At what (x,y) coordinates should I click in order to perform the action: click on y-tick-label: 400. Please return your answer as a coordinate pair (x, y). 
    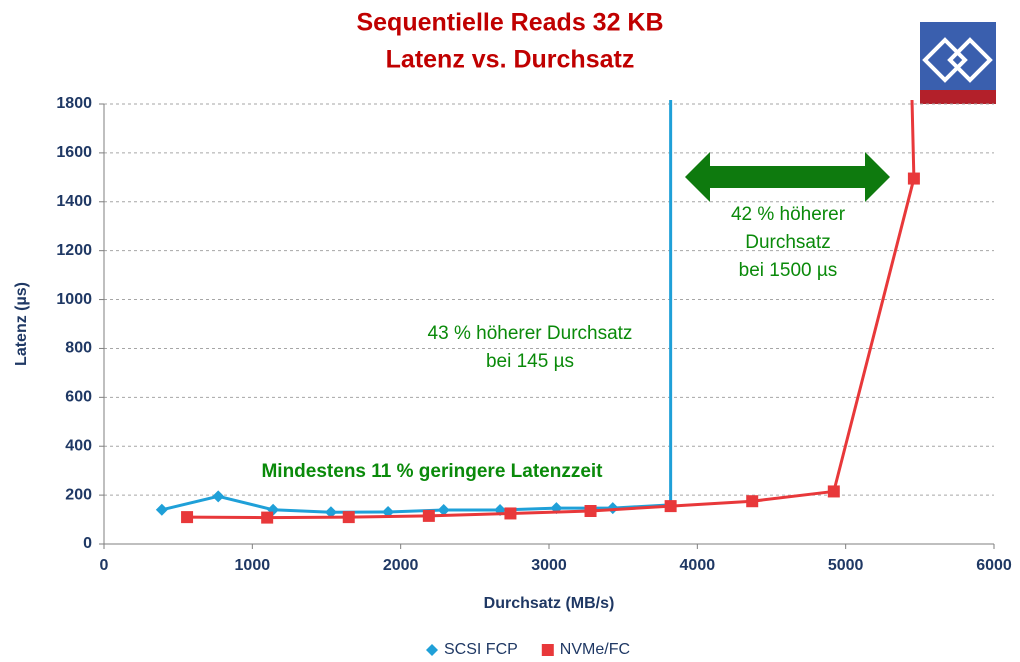
    Looking at the image, I should click on (78, 445).